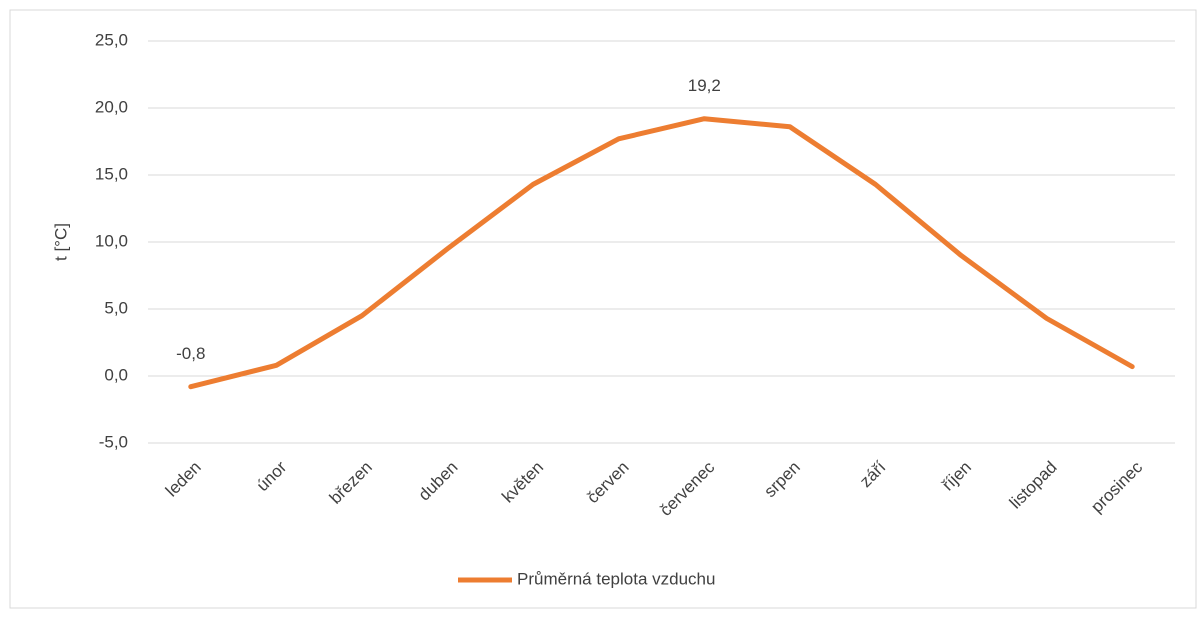 This screenshot has width=1204, height=618. Describe the element at coordinates (60, 242) in the screenshot. I see `y-axis-label: t [°C]` at that location.